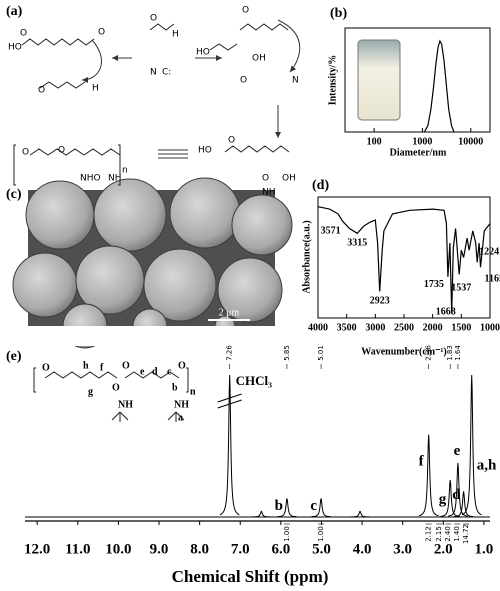 The height and width of the screenshot is (591, 500). Describe the element at coordinates (450, 353) in the screenshot. I see `shift-label: 1.83` at that location.